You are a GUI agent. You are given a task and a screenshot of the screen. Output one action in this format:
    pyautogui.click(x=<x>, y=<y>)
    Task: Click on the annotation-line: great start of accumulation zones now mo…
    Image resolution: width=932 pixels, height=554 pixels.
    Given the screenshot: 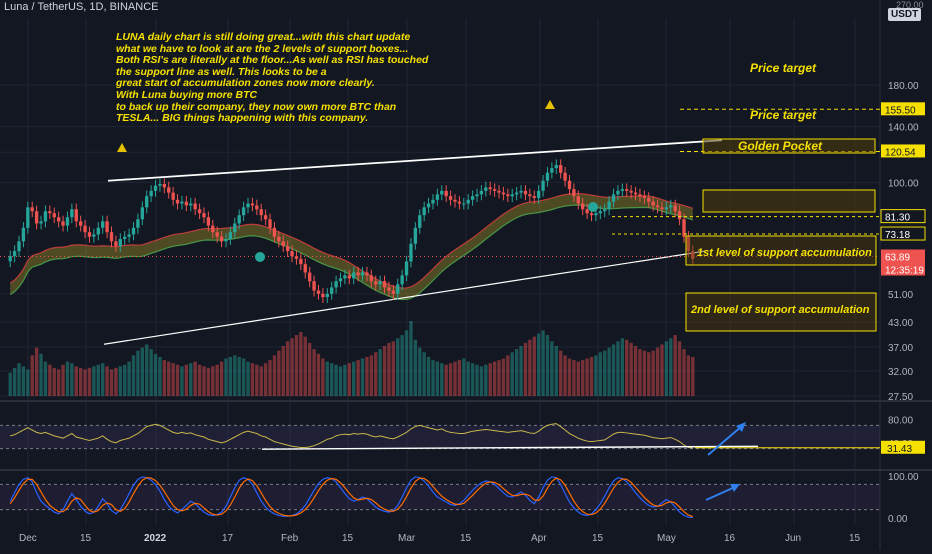 What is the action you would take?
    pyautogui.click(x=245, y=83)
    